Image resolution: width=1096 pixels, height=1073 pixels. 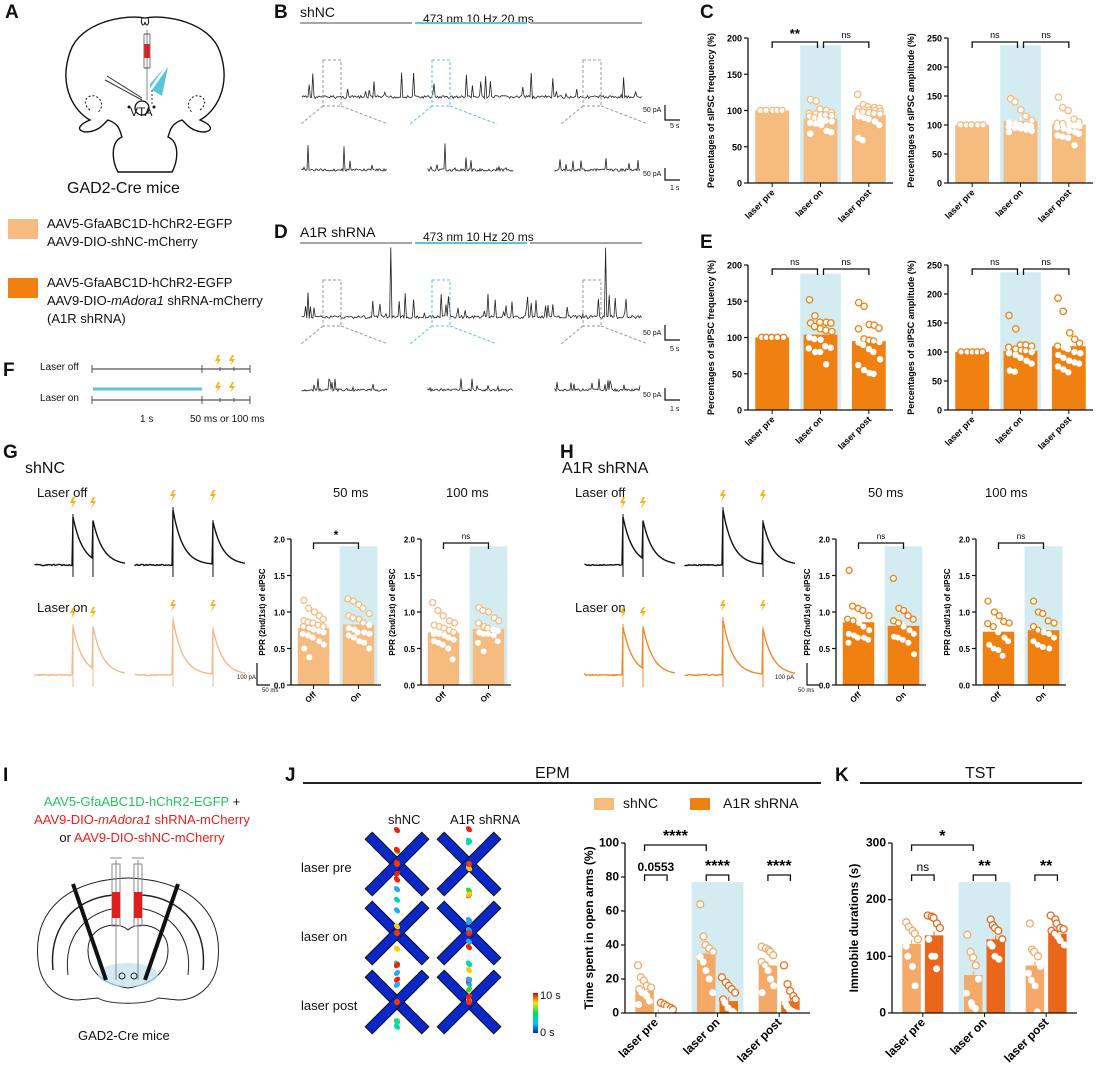 I want to click on h-laser-off-label: Laser off, so click(x=600, y=492).